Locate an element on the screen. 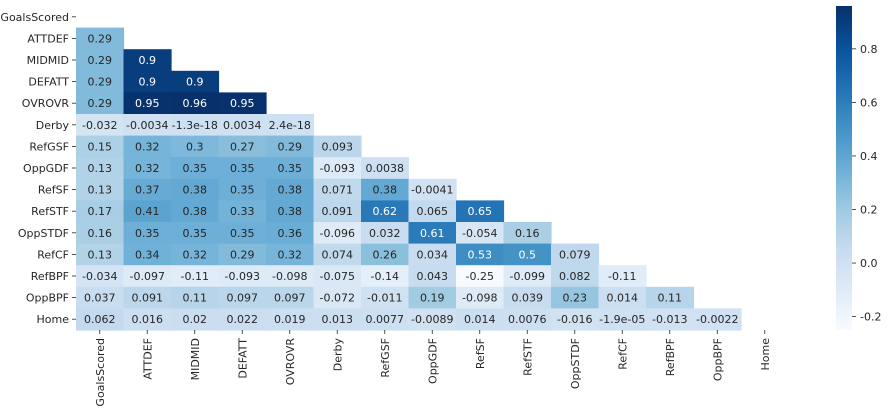 The image size is (890, 409). y-tick-label-oppstdf: OppSTDF is located at coordinates (43, 233).